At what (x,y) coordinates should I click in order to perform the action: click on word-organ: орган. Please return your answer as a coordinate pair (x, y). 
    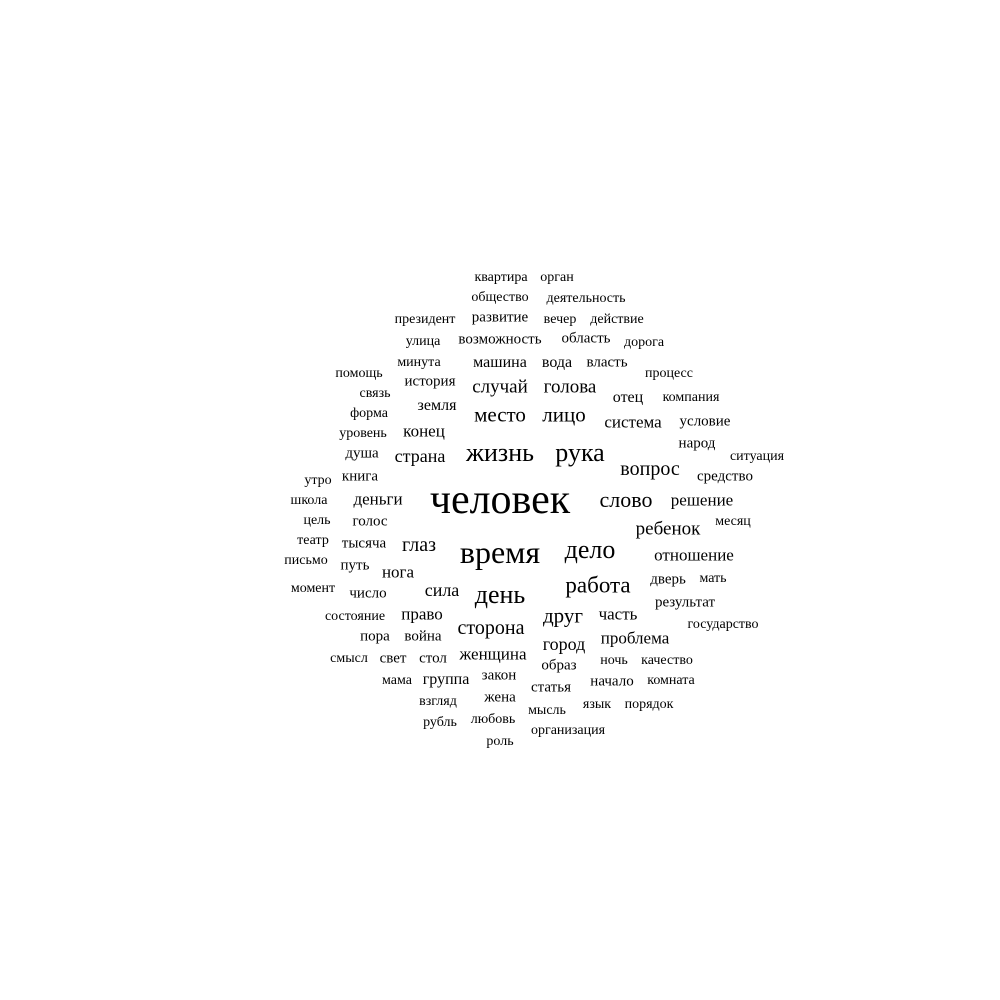
    Looking at the image, I should click on (557, 277).